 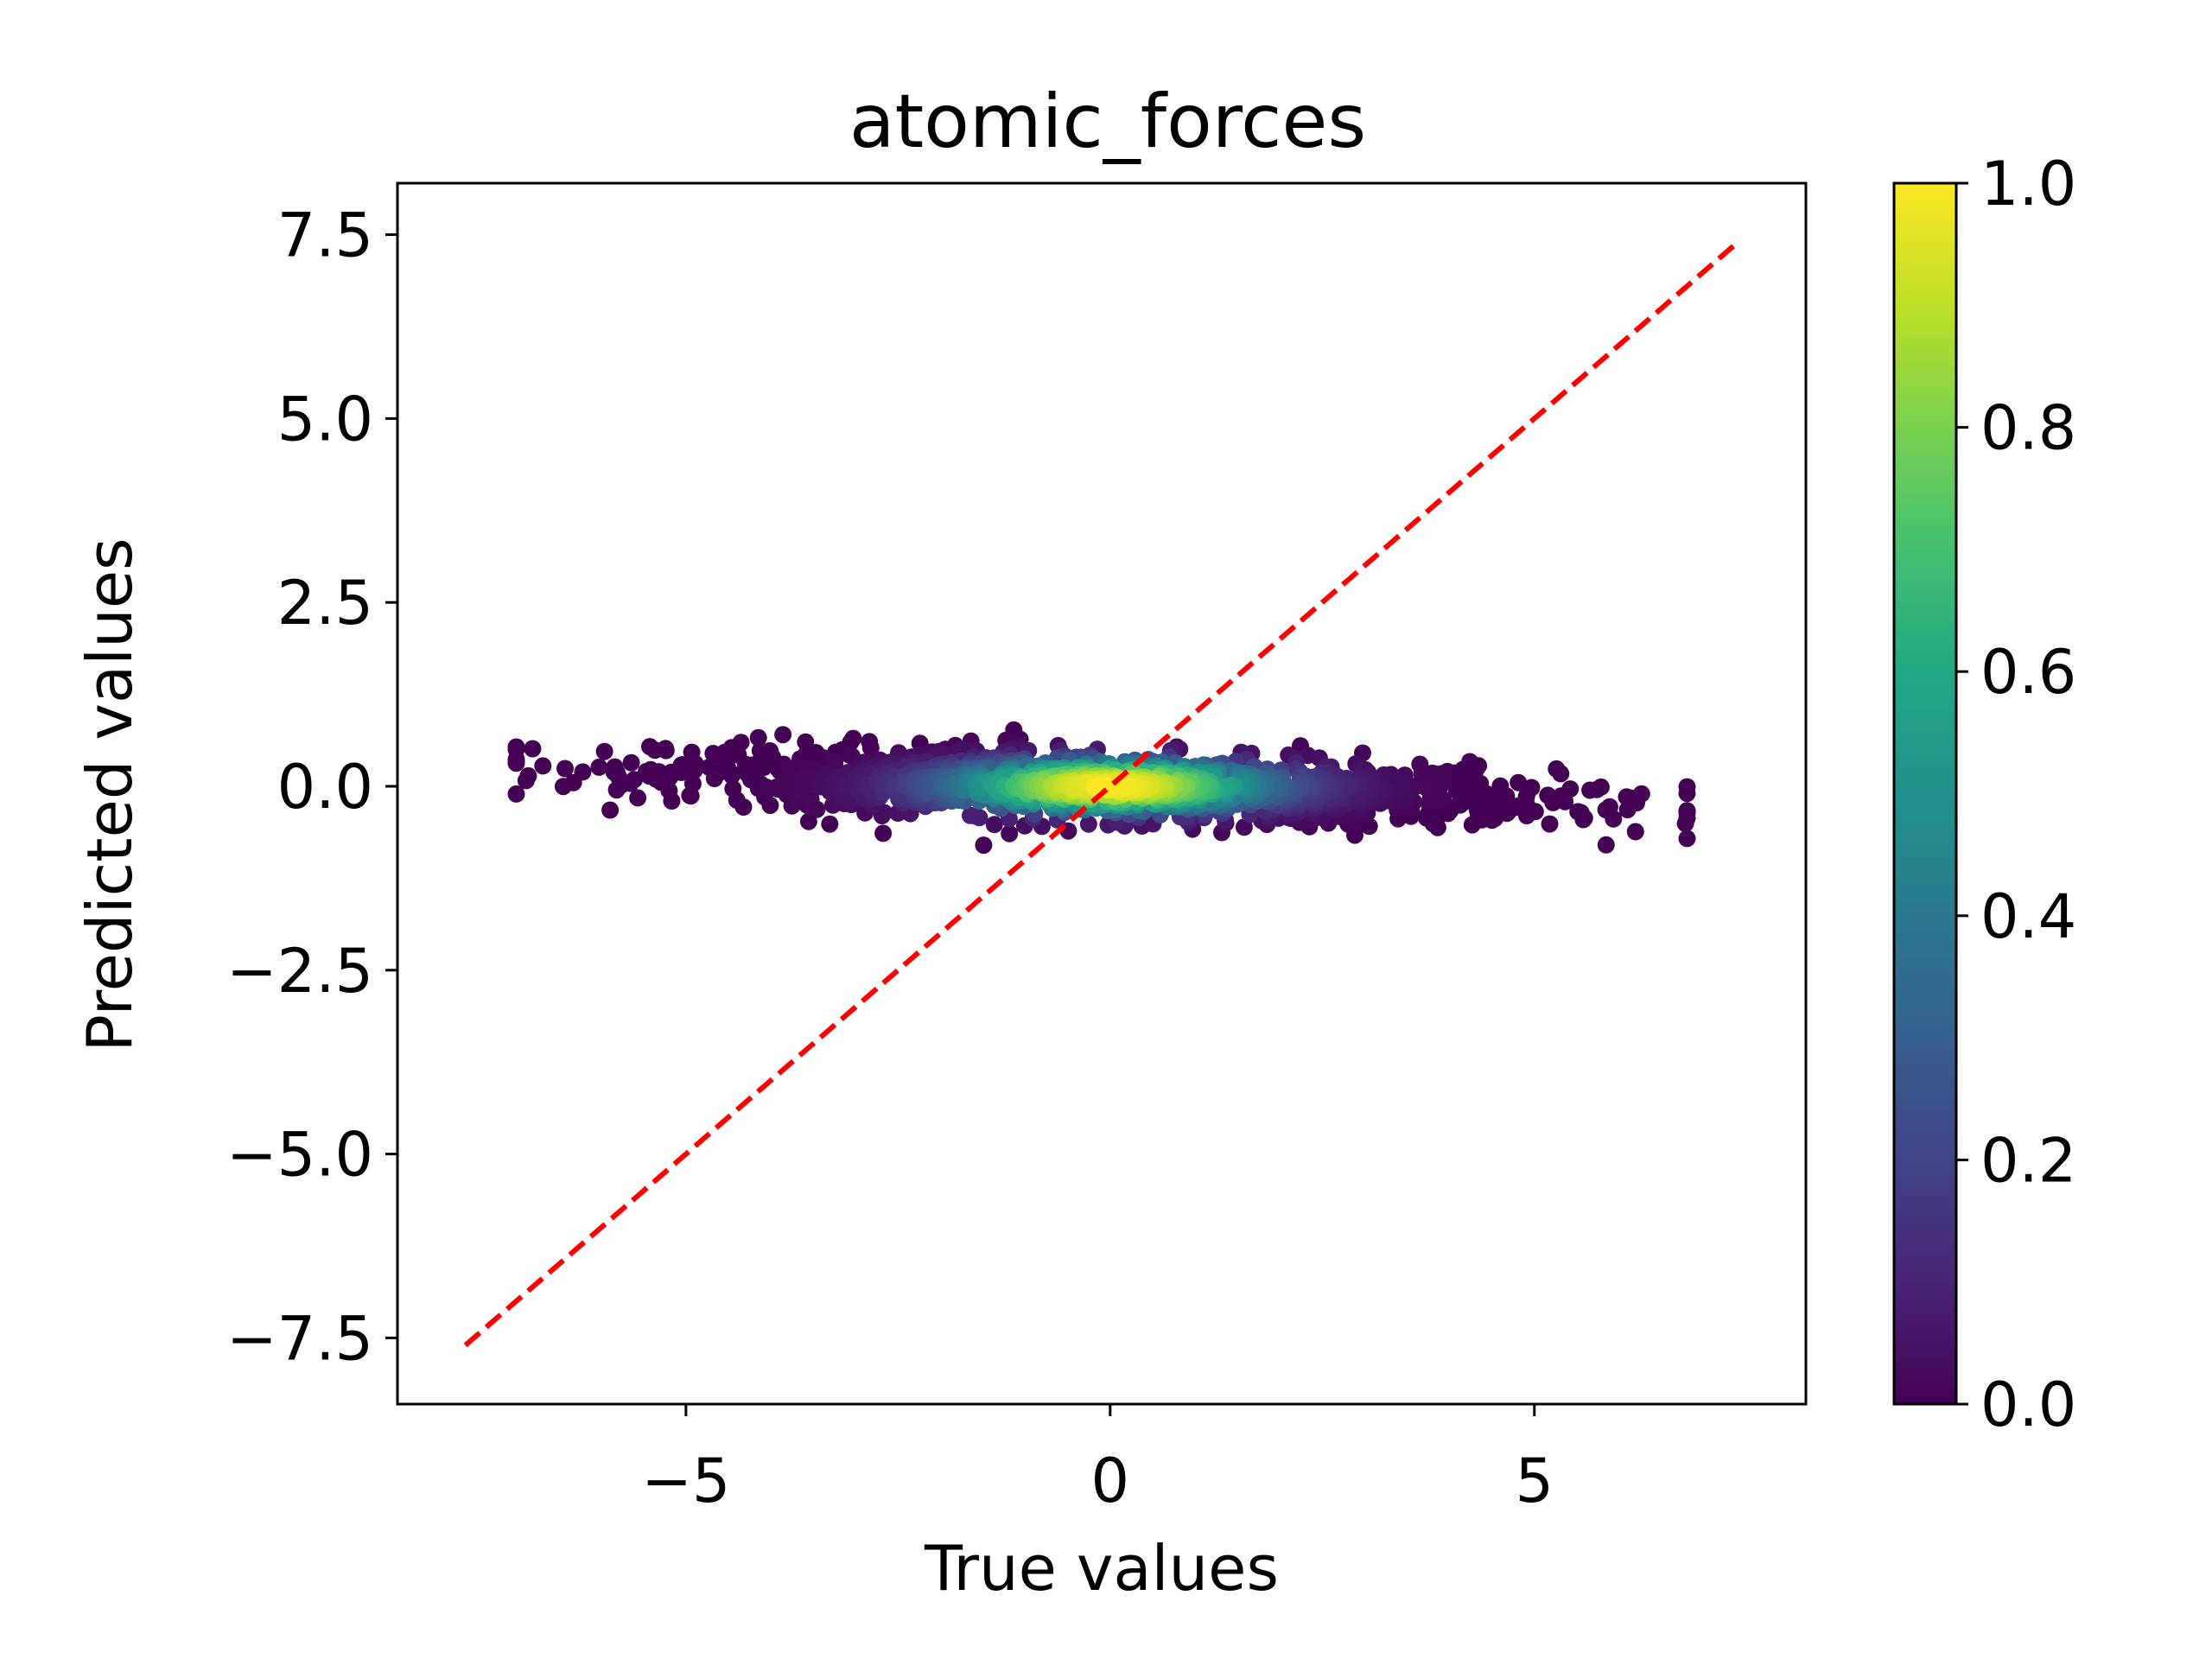 What do you see at coordinates (299, 1155) in the screenshot?
I see `y-tick-label: −5.0` at bounding box center [299, 1155].